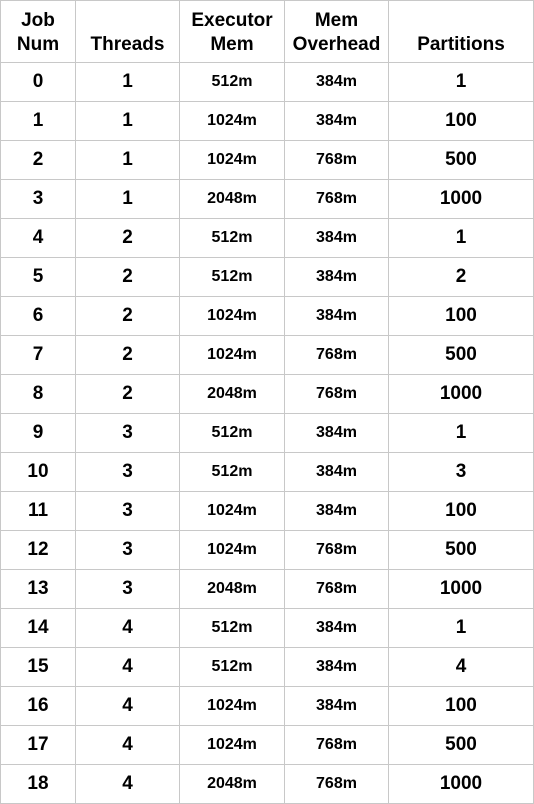  Describe the element at coordinates (267, 238) in the screenshot. I see `table-row: 4 2 512m 384m 1` at that location.